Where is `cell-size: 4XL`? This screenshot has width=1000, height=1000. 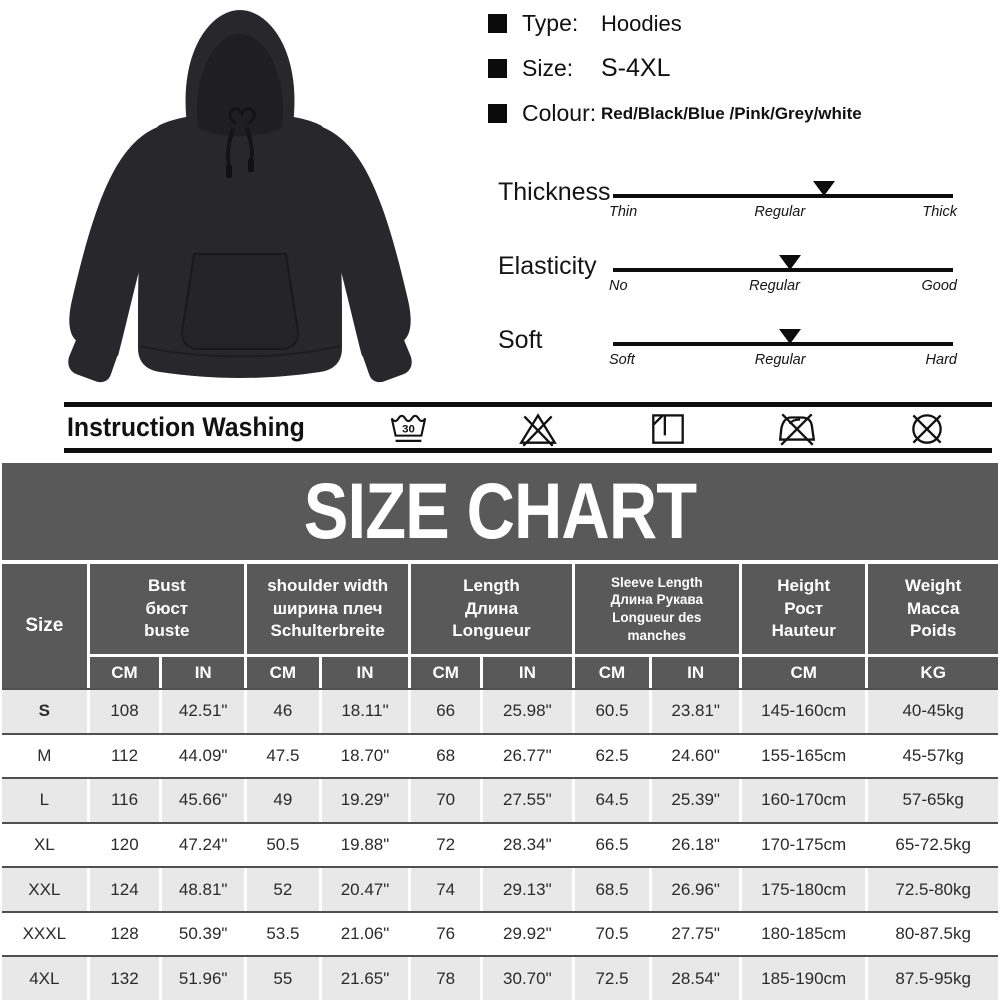 cell-size: 4XL is located at coordinates (44, 978).